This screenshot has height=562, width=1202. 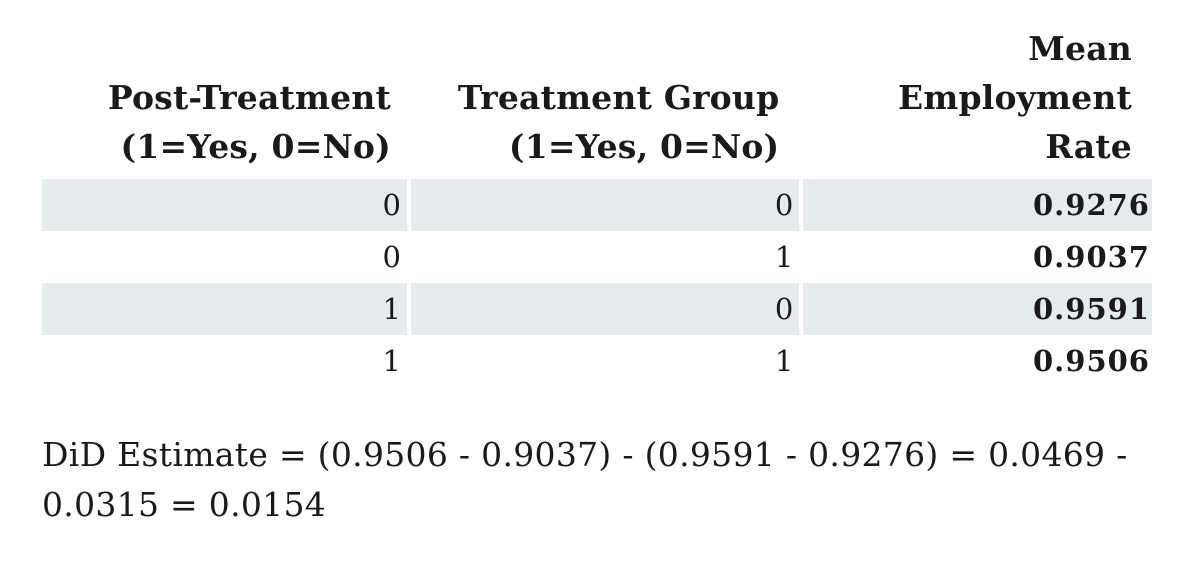 I want to click on table-row: 1 1 0.9506, so click(x=597, y=361).